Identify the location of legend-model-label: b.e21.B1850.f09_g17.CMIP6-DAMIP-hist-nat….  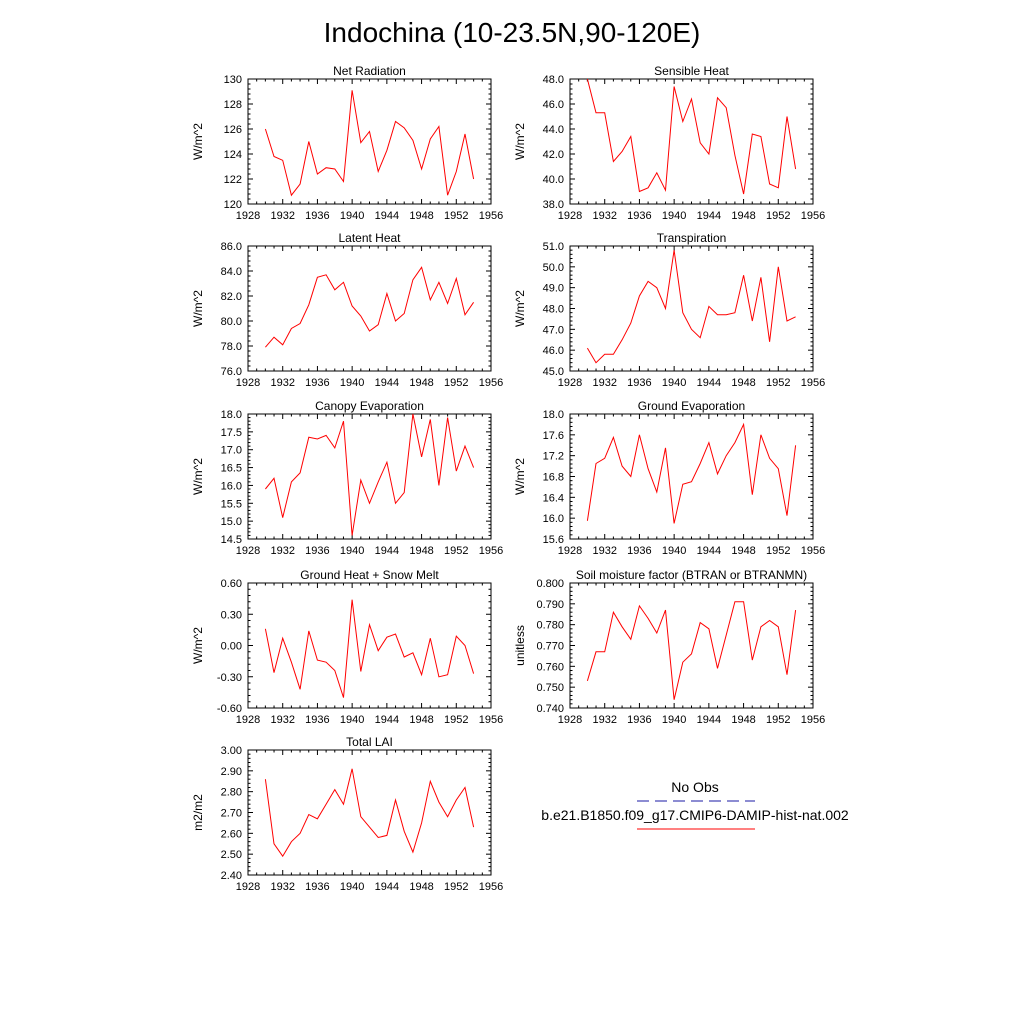
(695, 815).